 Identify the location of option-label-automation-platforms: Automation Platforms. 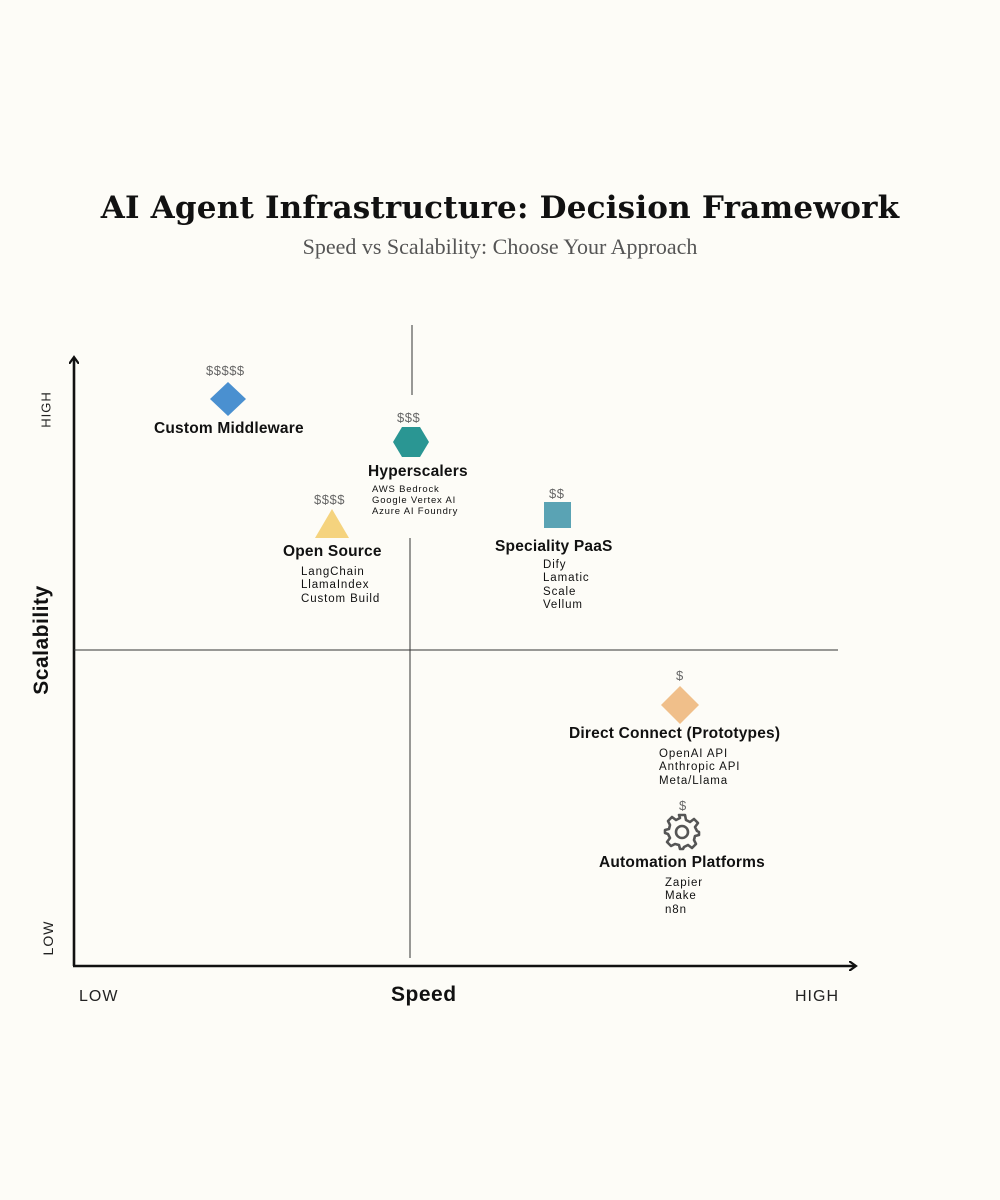
(682, 862).